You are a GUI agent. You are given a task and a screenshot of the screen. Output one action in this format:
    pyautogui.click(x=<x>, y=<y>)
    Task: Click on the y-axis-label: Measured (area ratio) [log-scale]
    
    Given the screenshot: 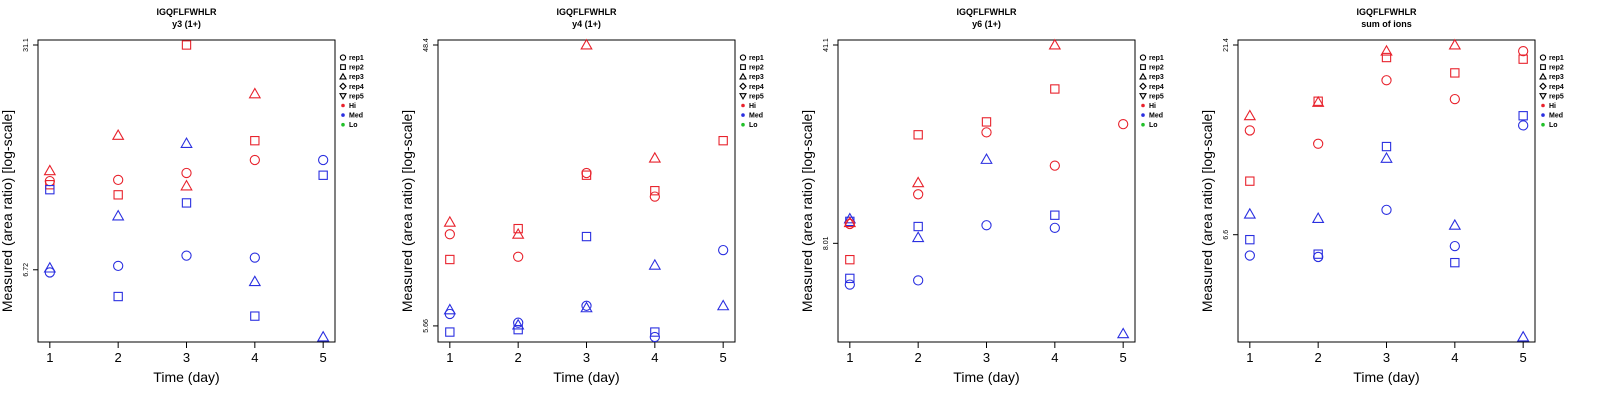 What is the action you would take?
    pyautogui.click(x=807, y=211)
    